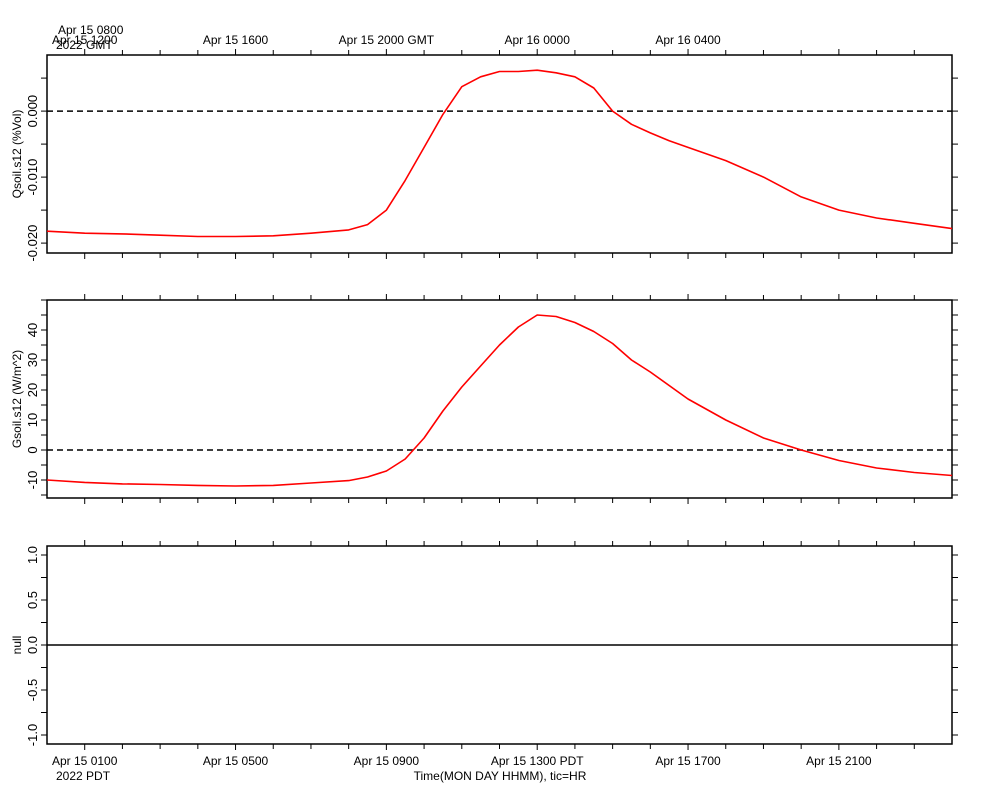  I want to click on y-tick-label: -1.0, so click(32, 735).